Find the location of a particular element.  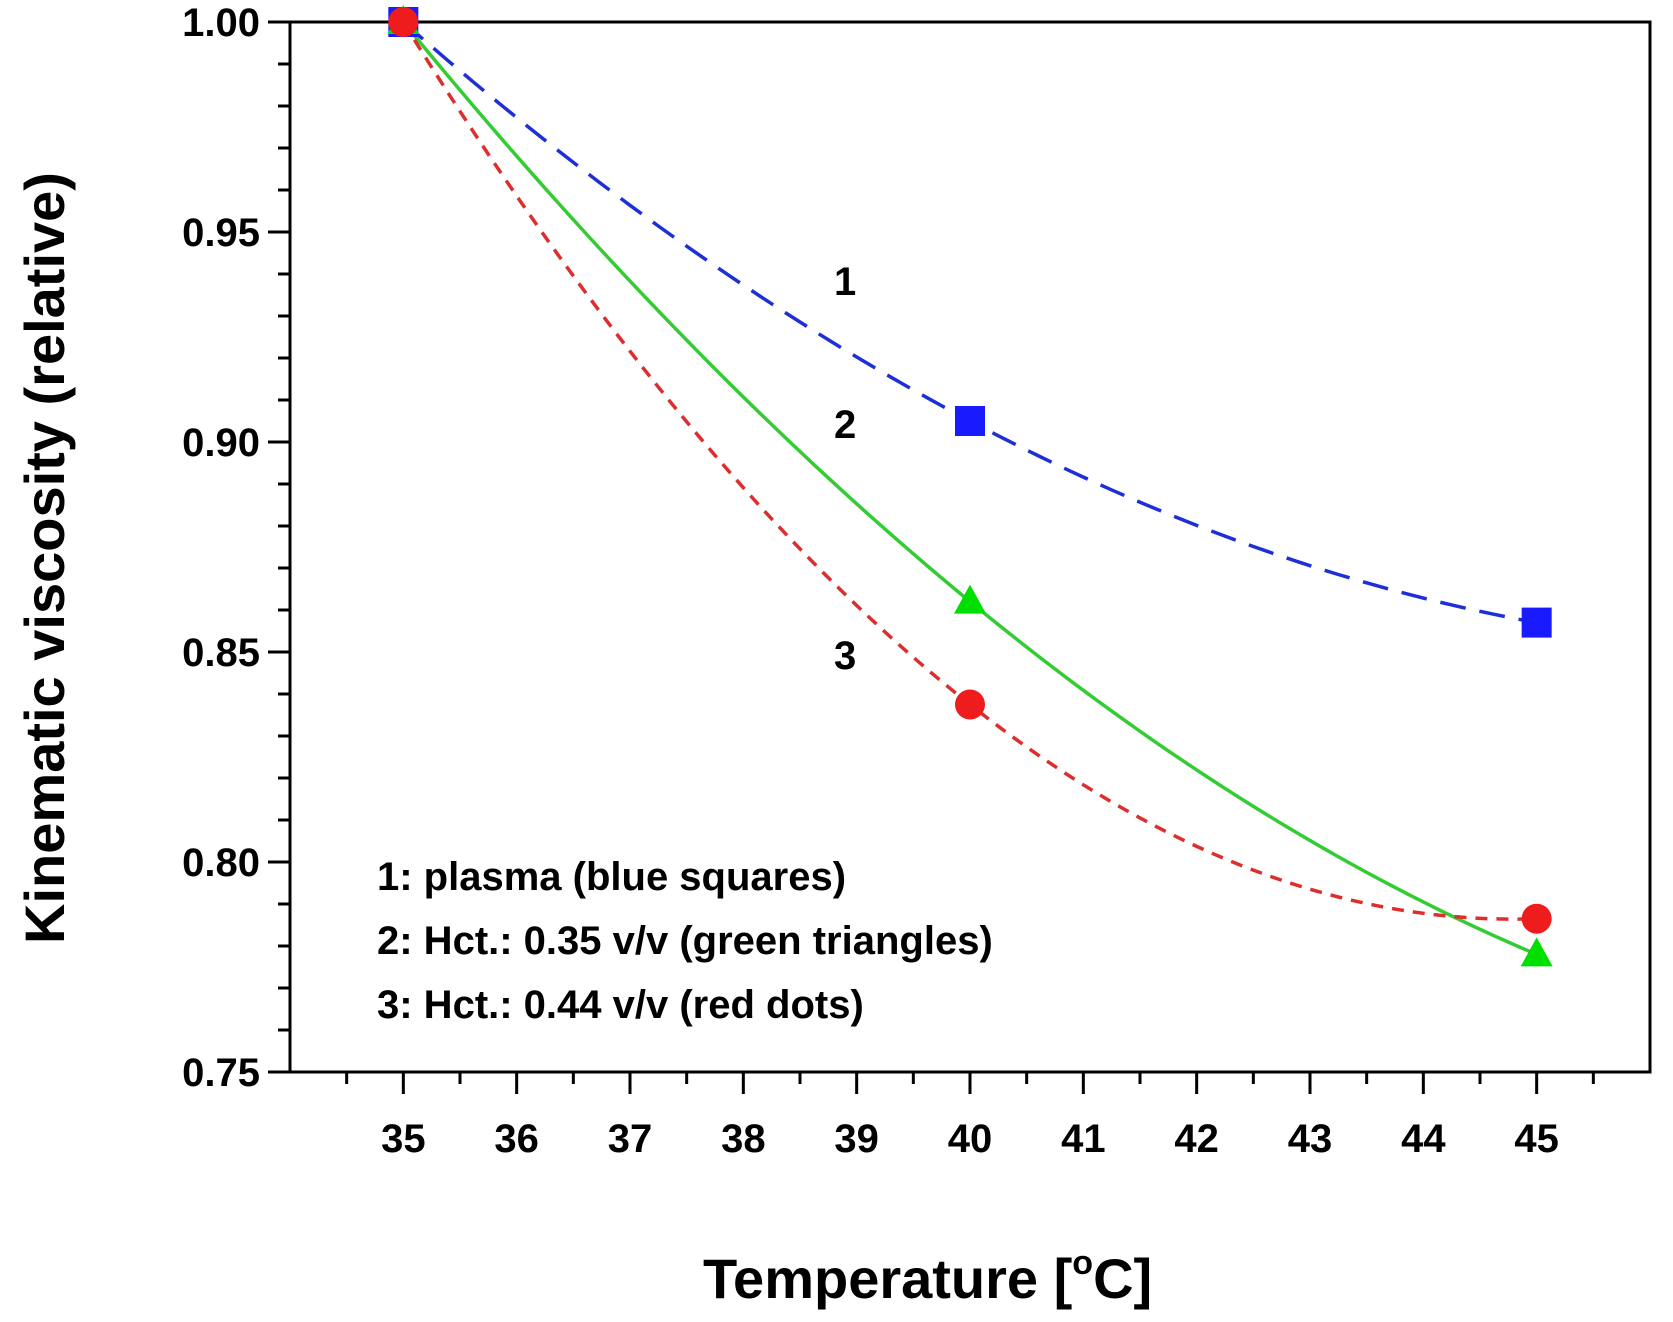

x-tick-label: 43 is located at coordinates (1310, 1139).